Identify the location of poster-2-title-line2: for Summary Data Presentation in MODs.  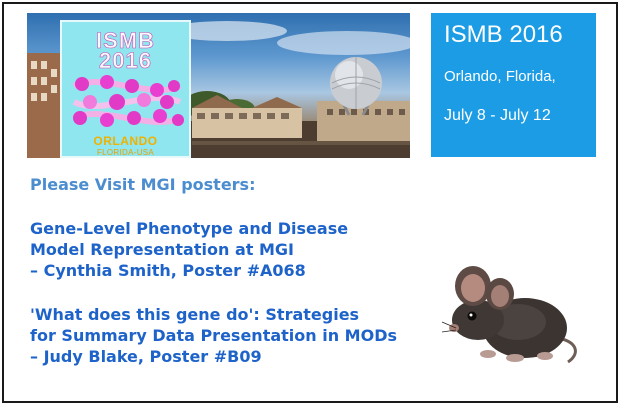
(213, 335).